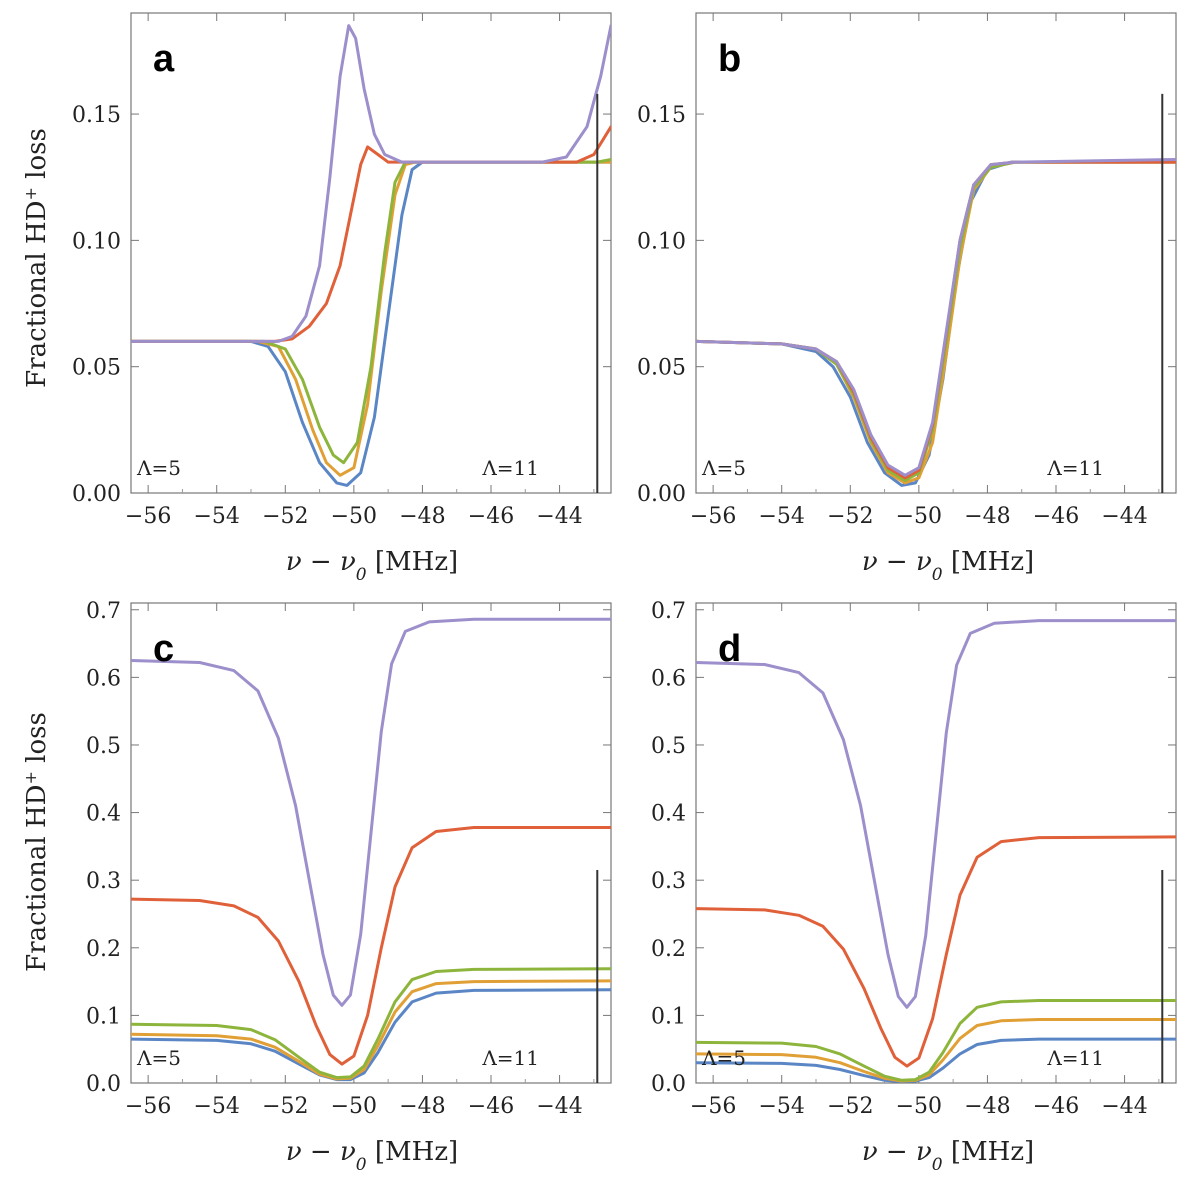 Image resolution: width=1188 pixels, height=1186 pixels. What do you see at coordinates (948, 1156) in the screenshot?
I see `x-axis-title-d: ν − ν0 [MHz]` at bounding box center [948, 1156].